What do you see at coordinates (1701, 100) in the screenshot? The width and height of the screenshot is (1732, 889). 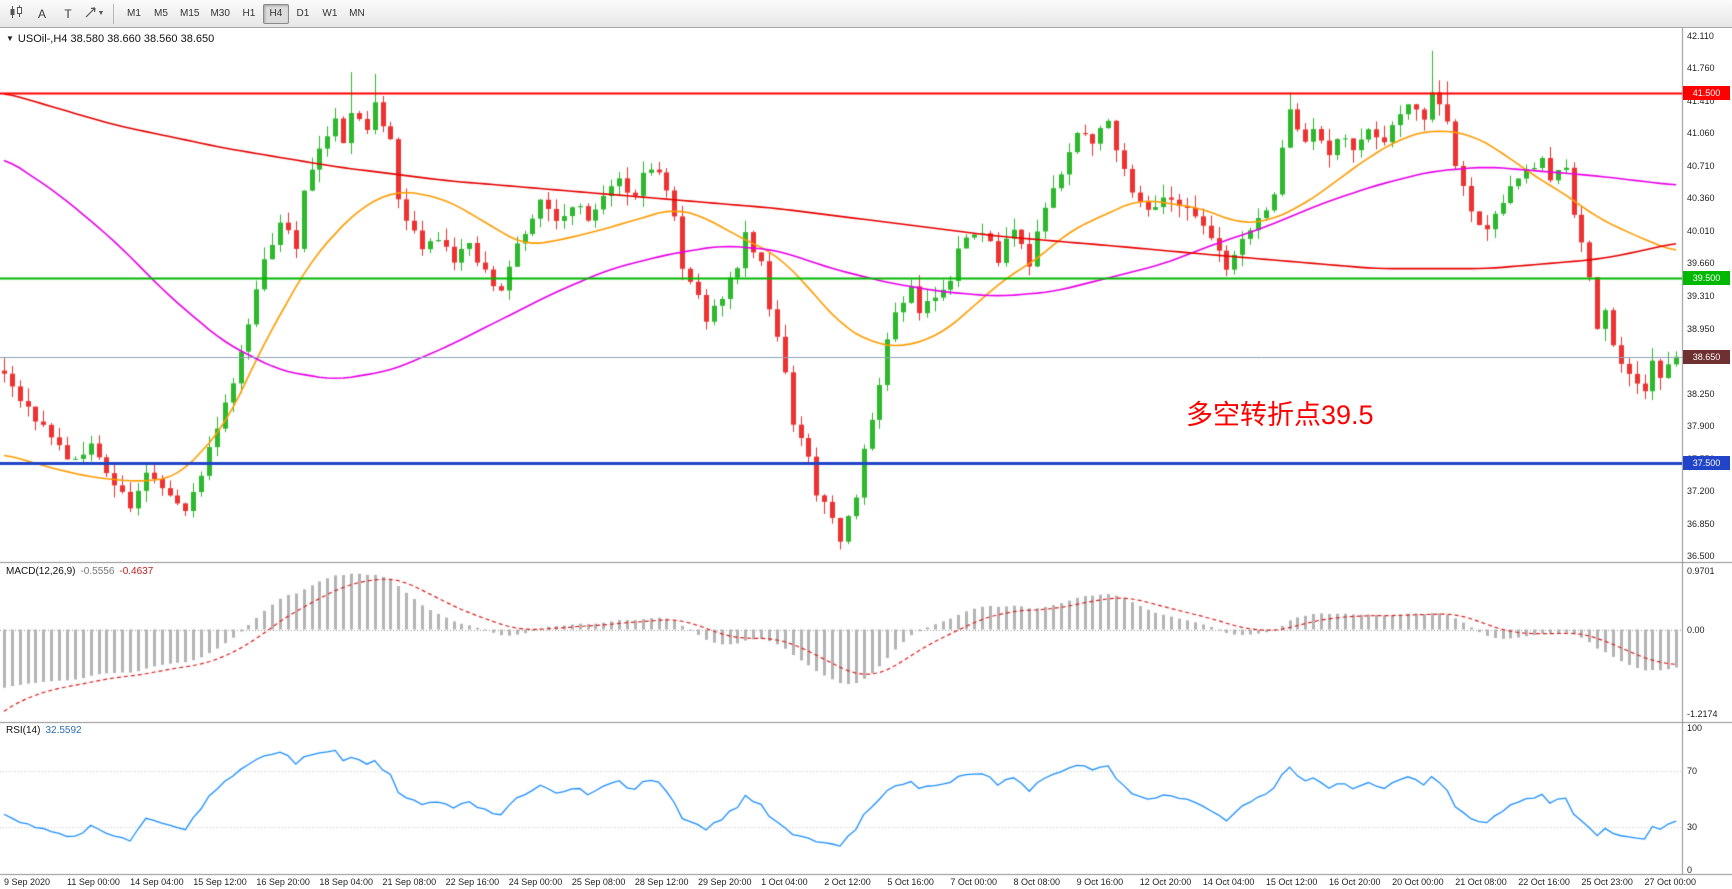 I see `price-axis-label: 41.410` at bounding box center [1701, 100].